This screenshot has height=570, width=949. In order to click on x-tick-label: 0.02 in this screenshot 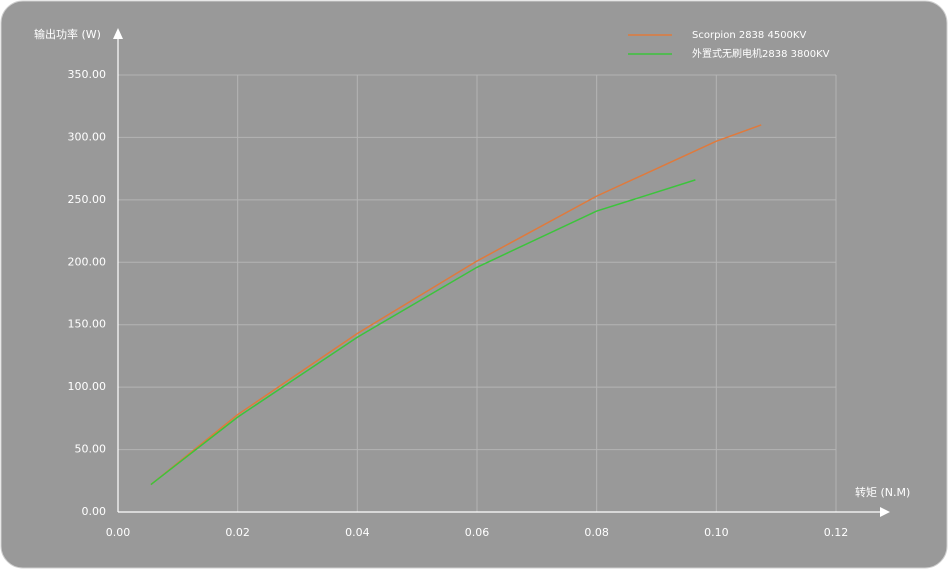, I will do `click(237, 532)`.